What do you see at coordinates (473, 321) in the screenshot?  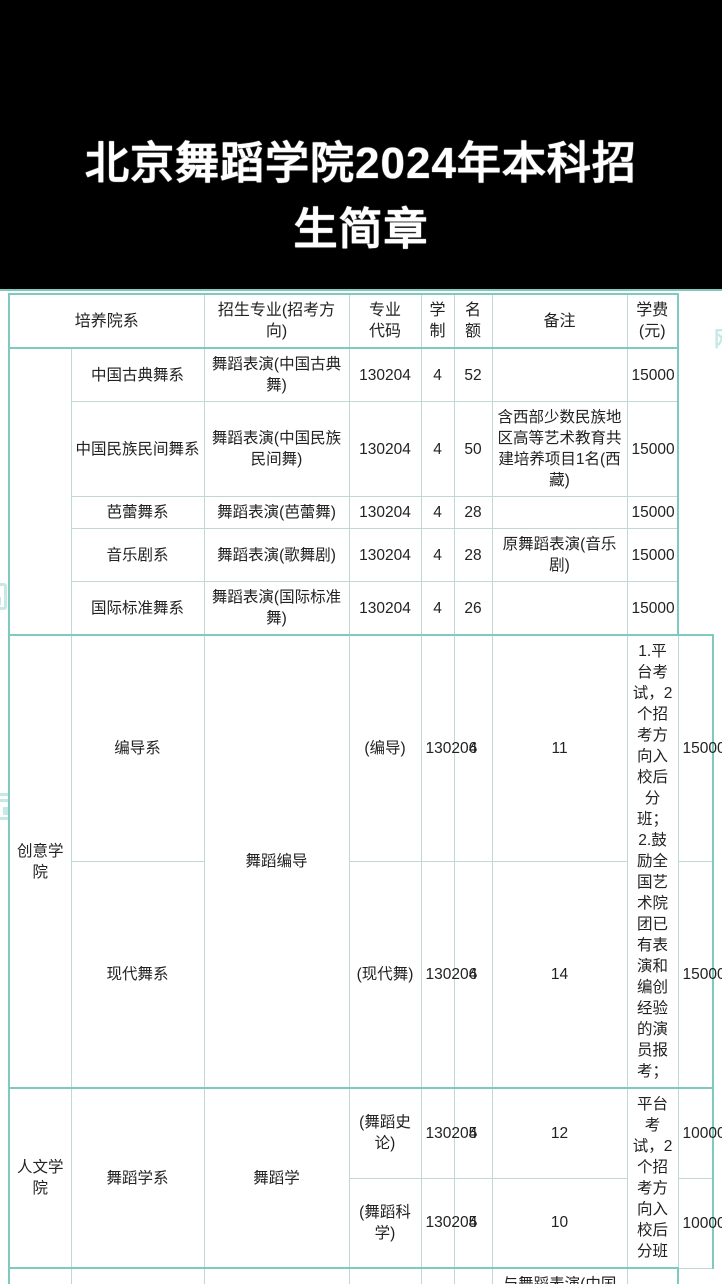 I see `header-quota: 名 额` at bounding box center [473, 321].